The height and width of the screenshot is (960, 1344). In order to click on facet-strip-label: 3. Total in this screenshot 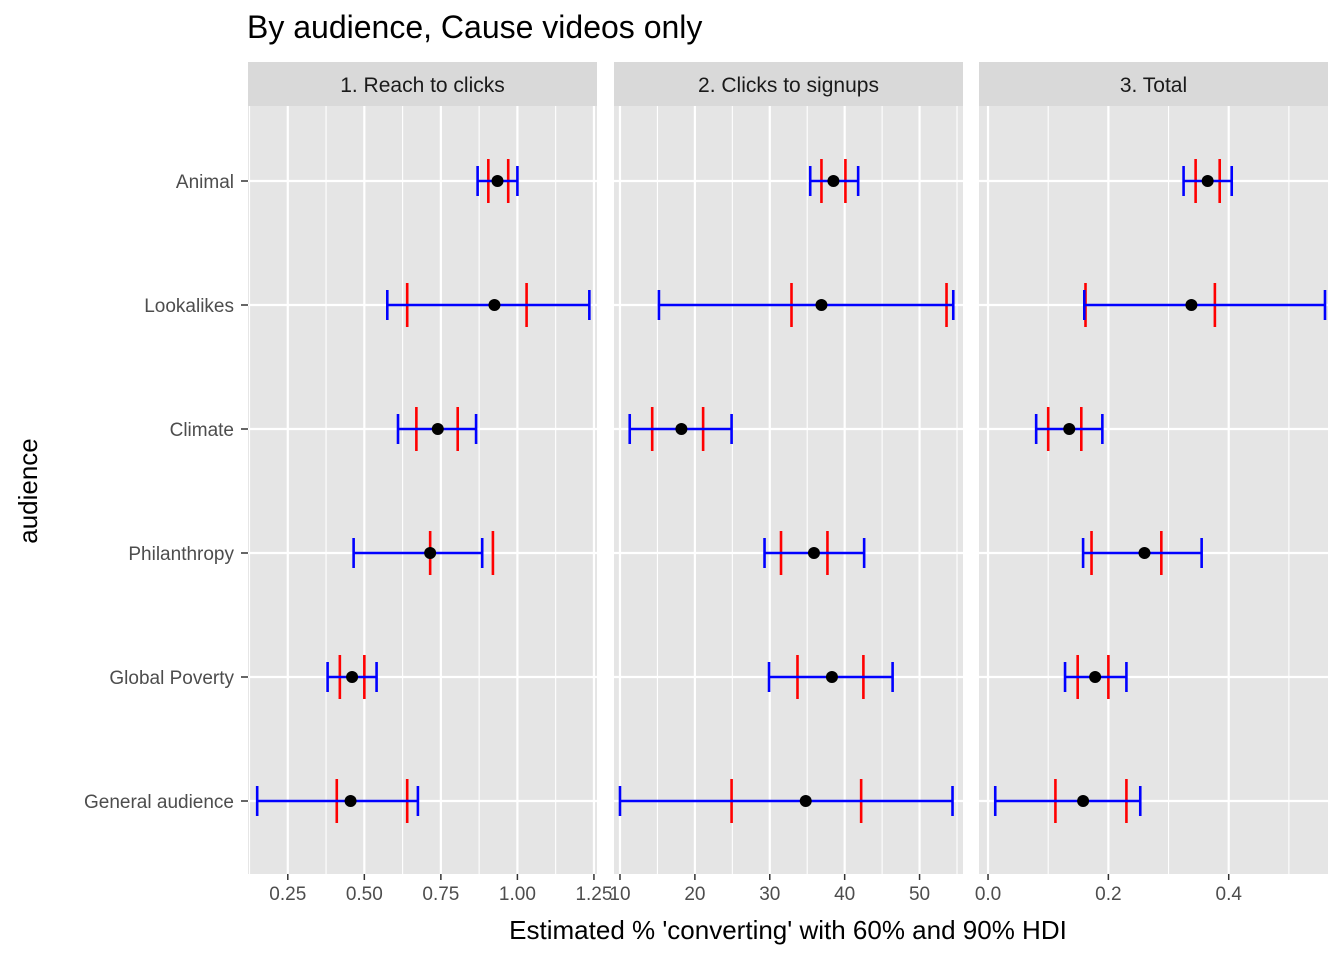, I will do `click(1153, 85)`.